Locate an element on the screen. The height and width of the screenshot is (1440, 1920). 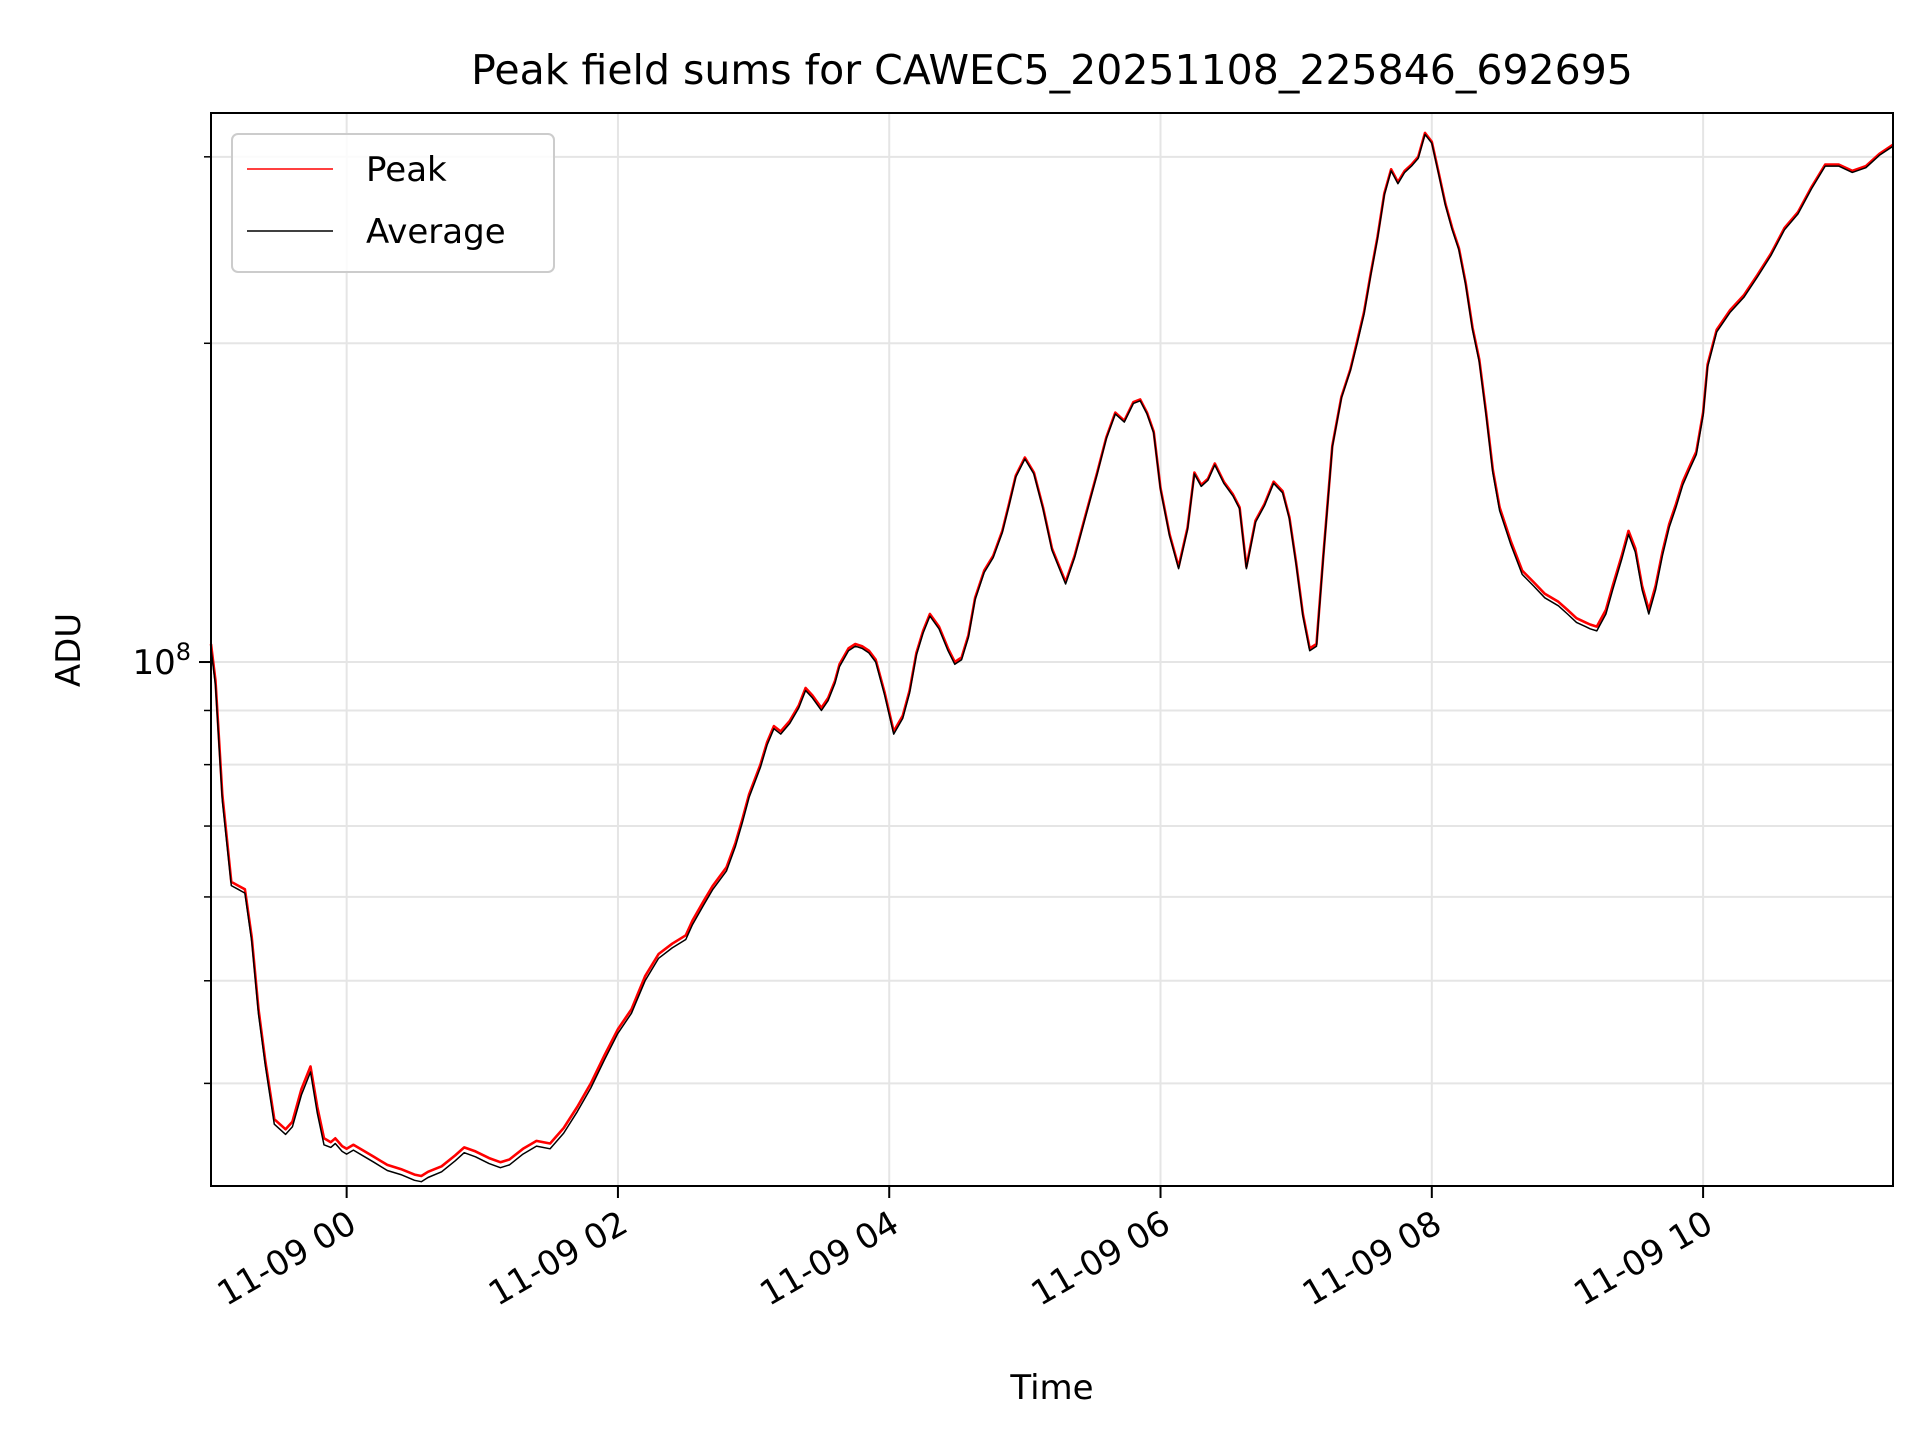
legend: Peak Average is located at coordinates (393, 203).